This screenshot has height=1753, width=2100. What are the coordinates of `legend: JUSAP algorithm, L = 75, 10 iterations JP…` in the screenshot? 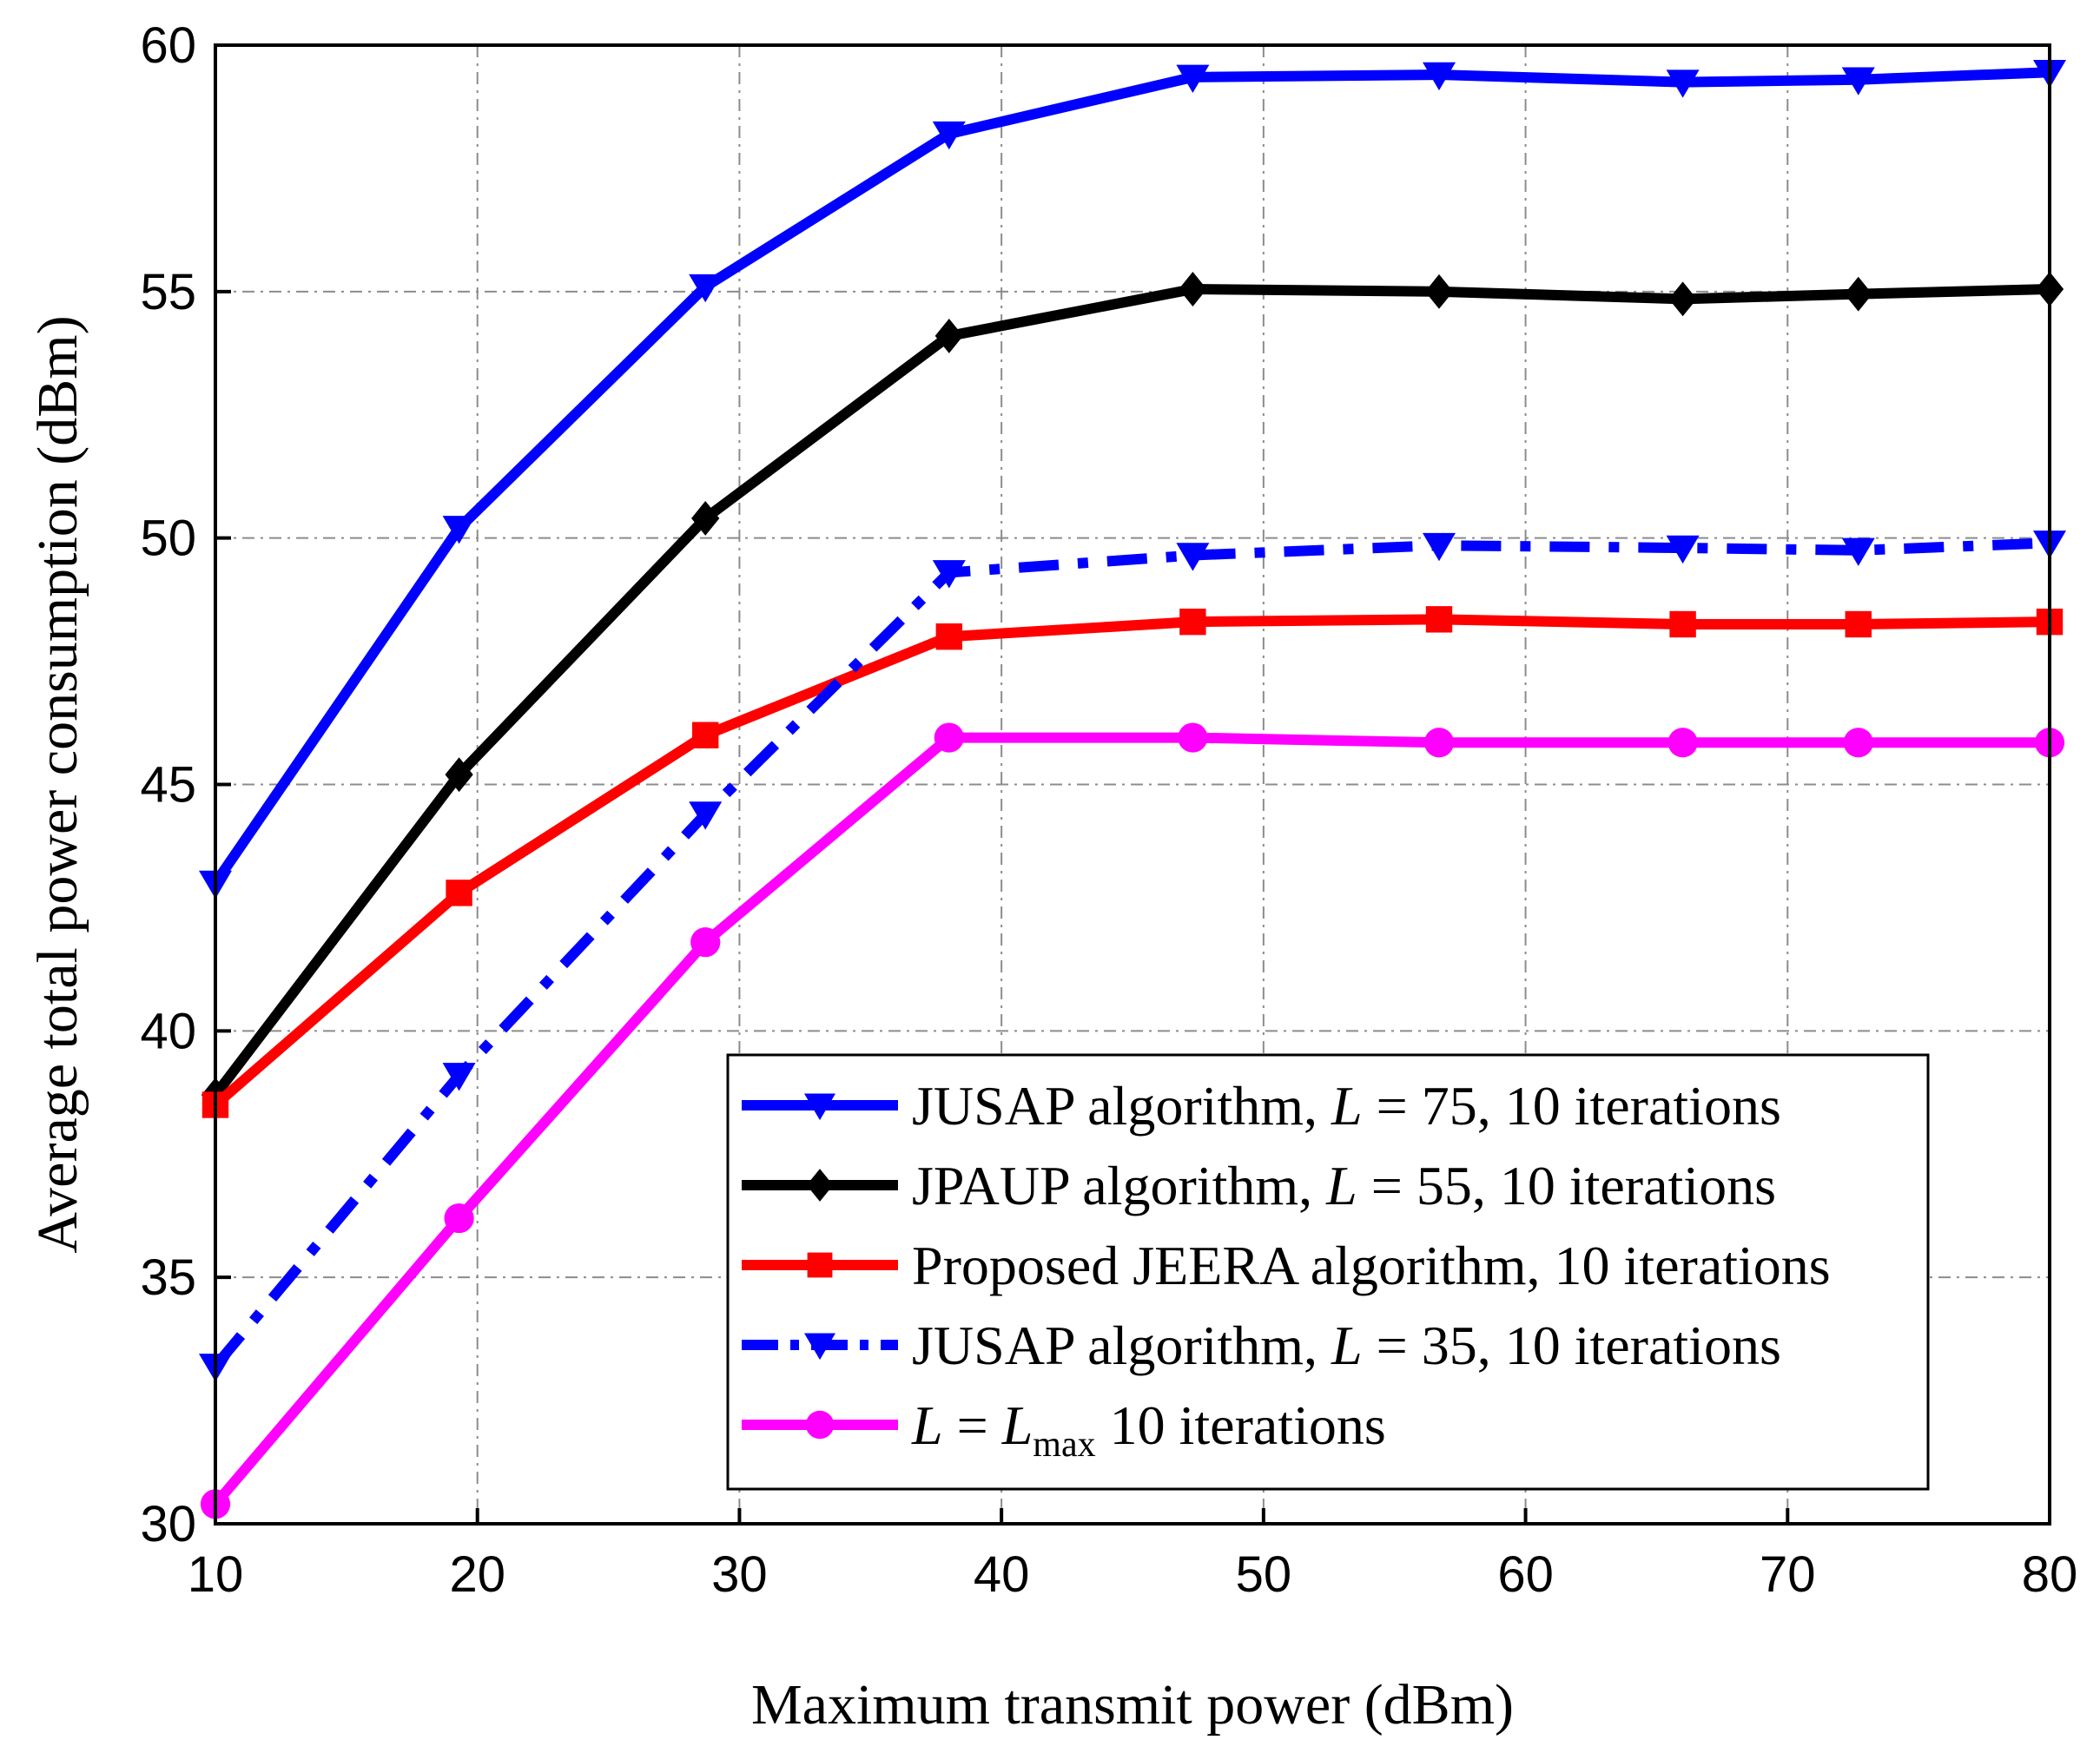 It's located at (1328, 1272).